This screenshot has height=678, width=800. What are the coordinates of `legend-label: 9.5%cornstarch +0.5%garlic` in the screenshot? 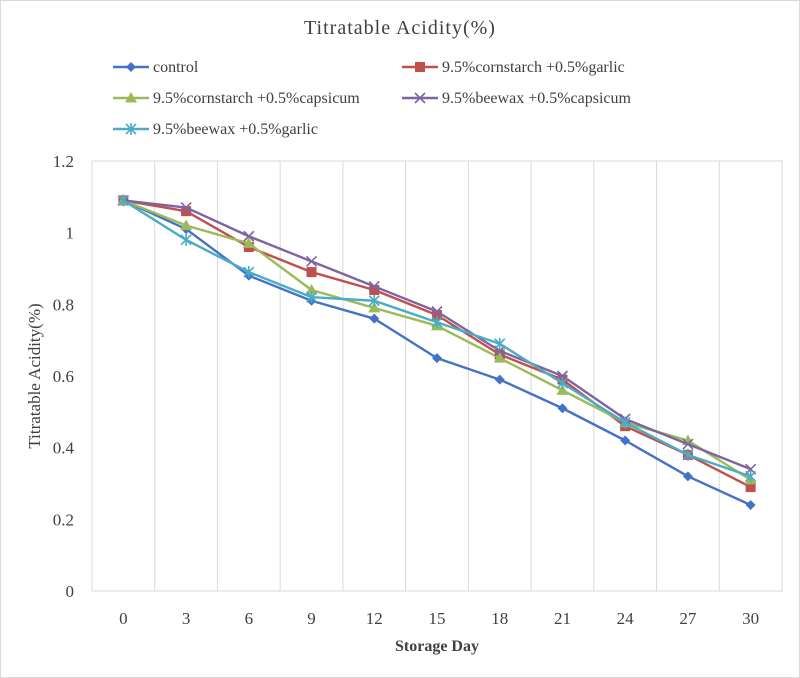 It's located at (533, 67).